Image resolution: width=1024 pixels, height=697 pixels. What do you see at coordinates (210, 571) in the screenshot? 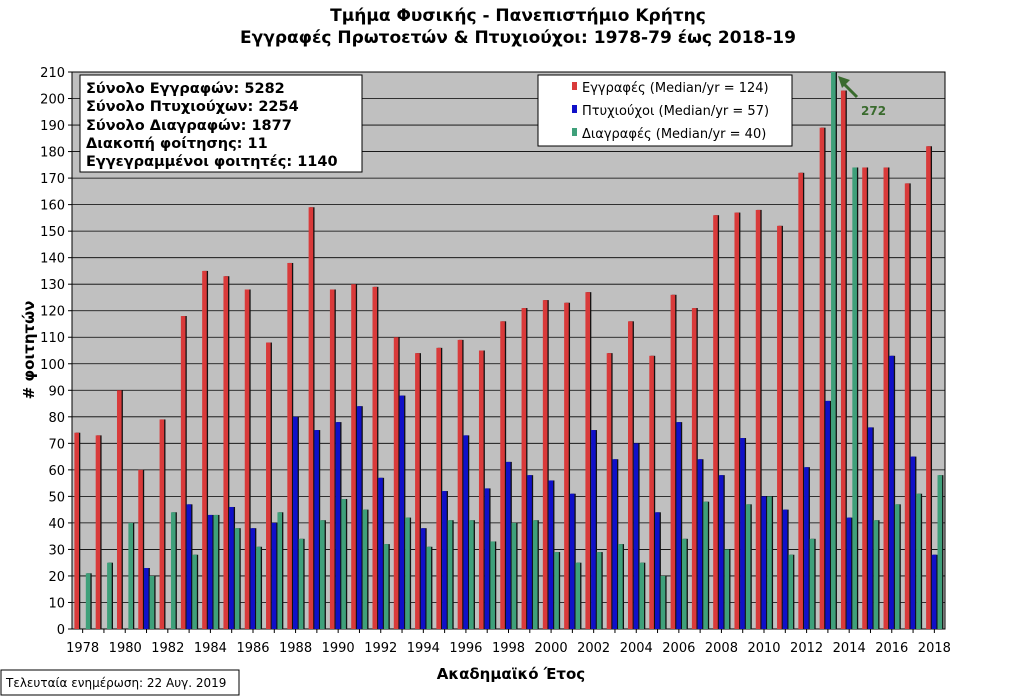
I see `bar-Πτυχιούχοι-1984` at bounding box center [210, 571].